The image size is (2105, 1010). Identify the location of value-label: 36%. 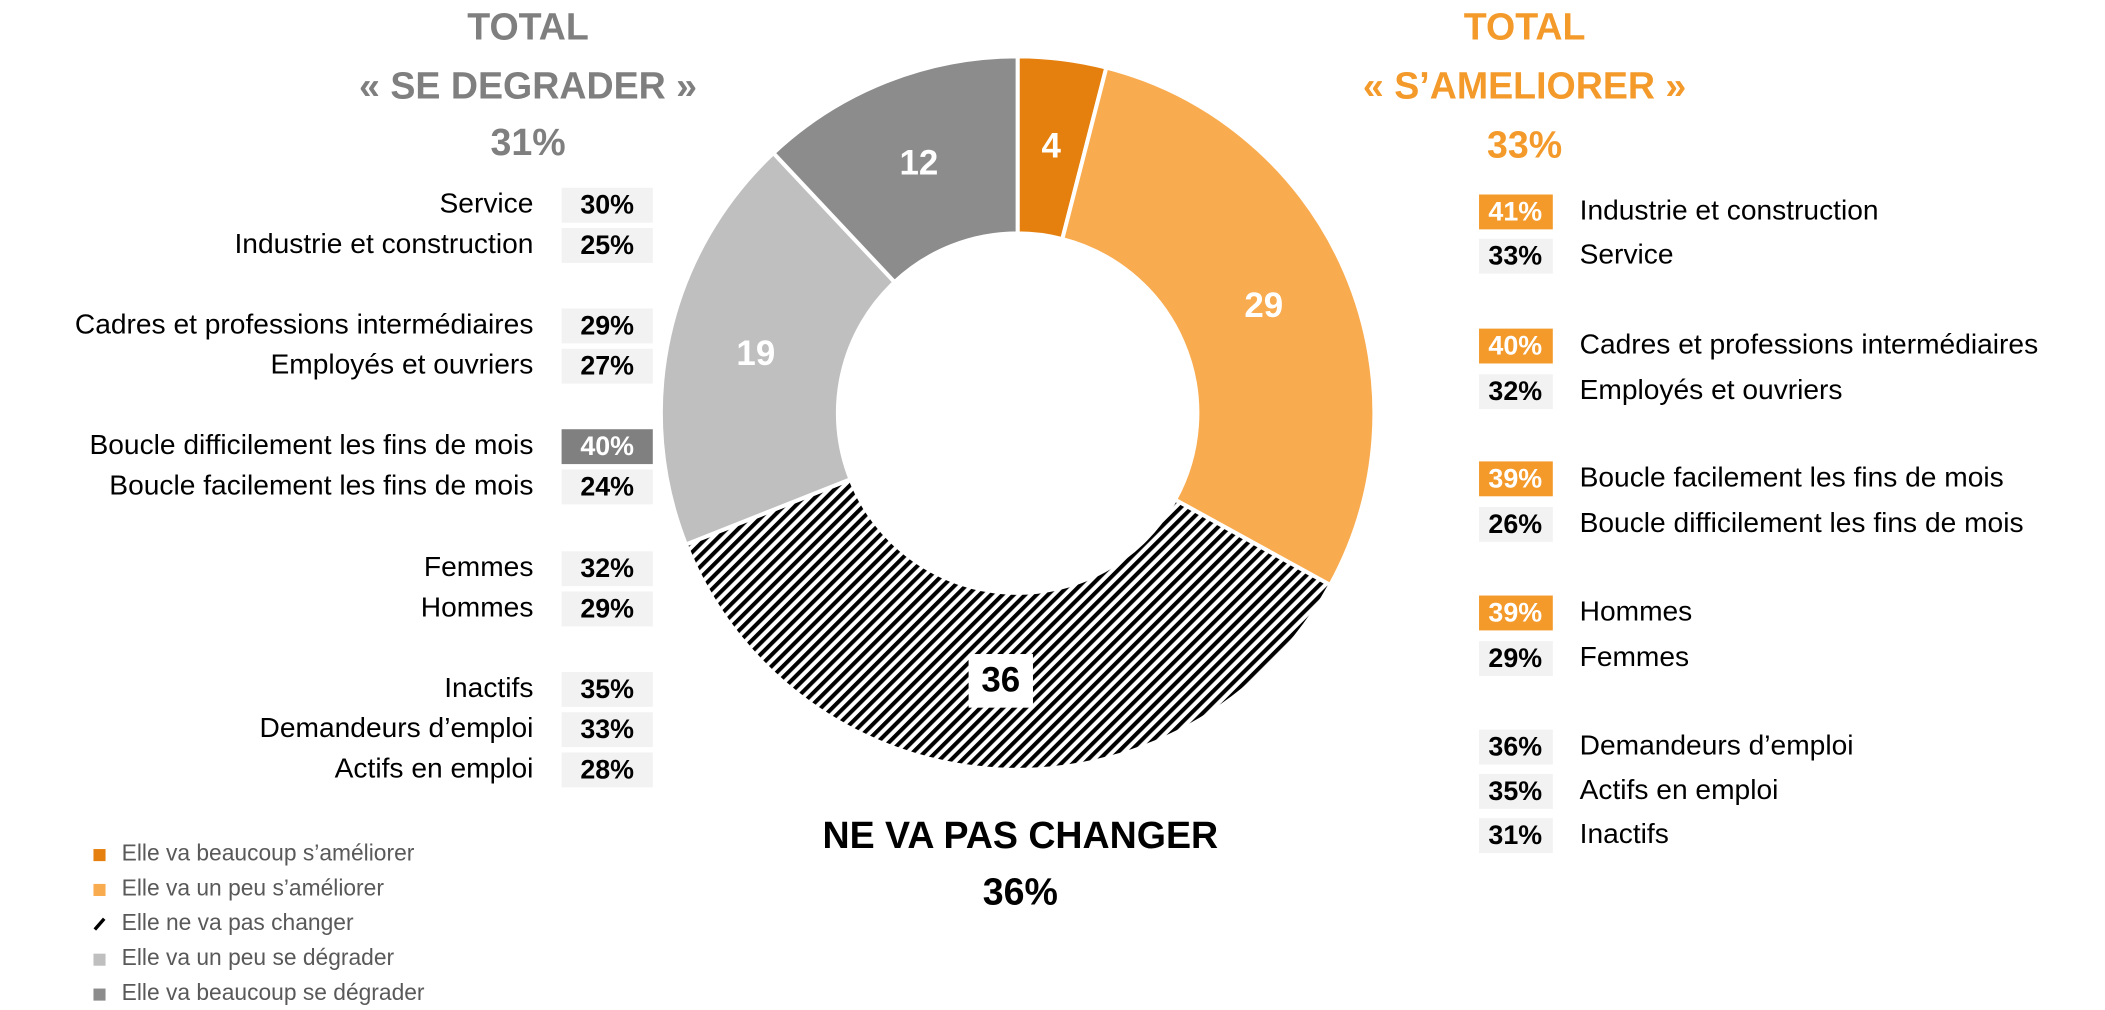
(1515, 747).